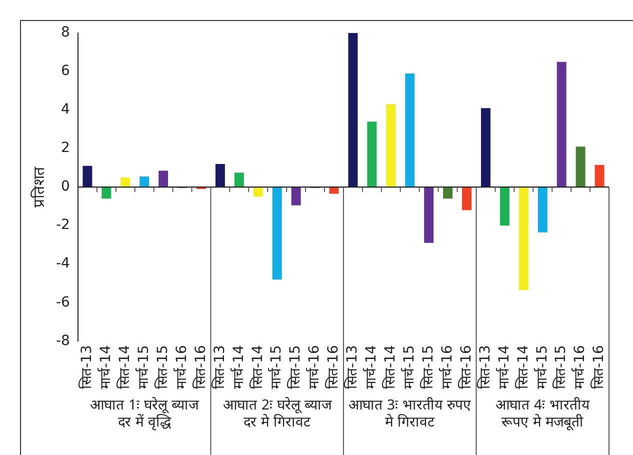 Image resolution: width=633 pixels, height=455 pixels. I want to click on text: आघात 2ः घरेलू ब्याज दर मे गिरावट, so click(277, 413).